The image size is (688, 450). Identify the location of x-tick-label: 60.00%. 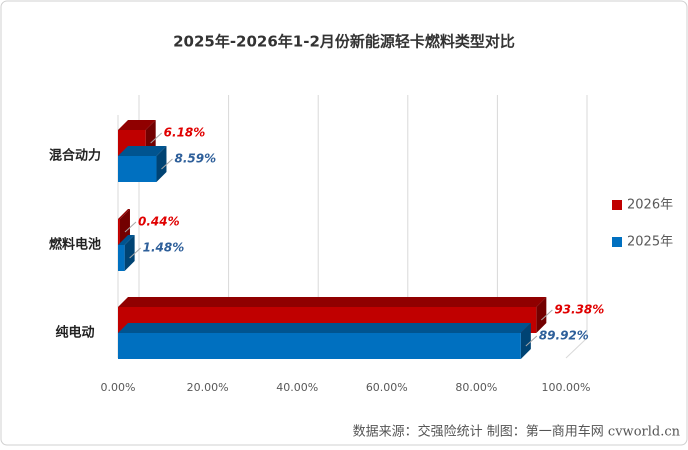
(387, 387).